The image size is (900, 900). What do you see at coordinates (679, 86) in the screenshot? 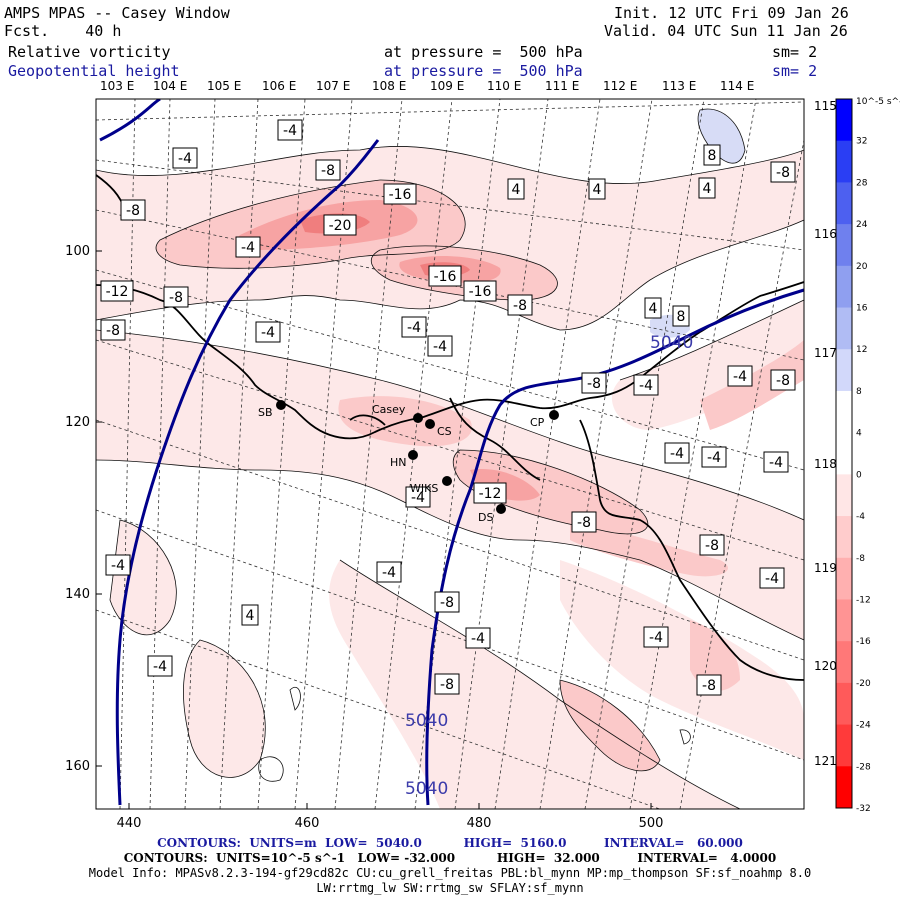
I see `lon-label-top: 113 E` at bounding box center [679, 86].